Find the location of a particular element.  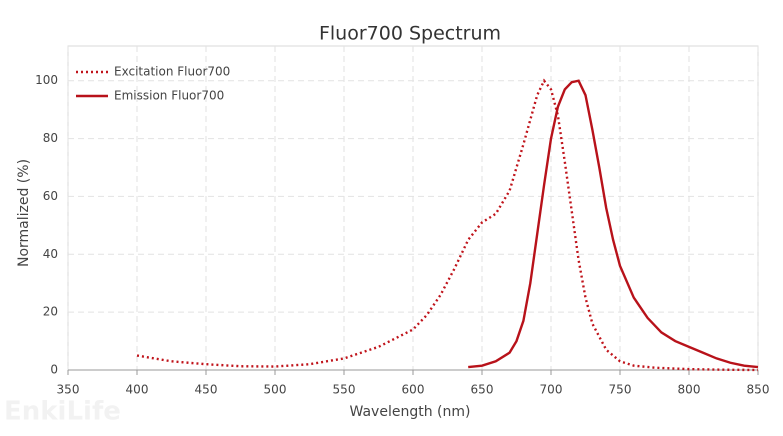

x-tick-label: 450 is located at coordinates (206, 390).